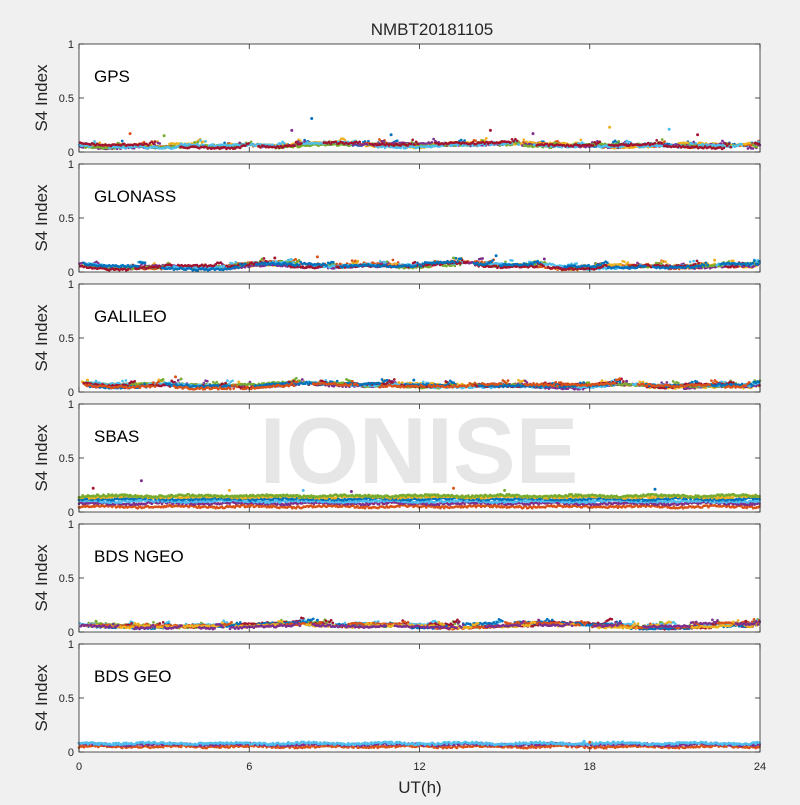  Describe the element at coordinates (71, 153) in the screenshot. I see `y-tick-label: 0` at that location.